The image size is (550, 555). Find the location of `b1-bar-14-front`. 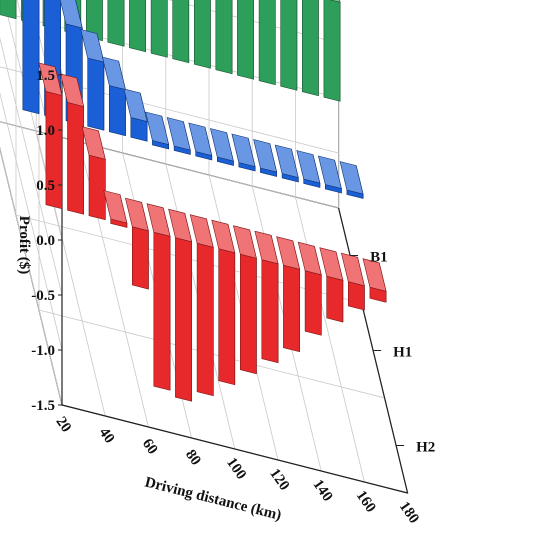

b1-bar-14-front is located at coordinates (310, 48).